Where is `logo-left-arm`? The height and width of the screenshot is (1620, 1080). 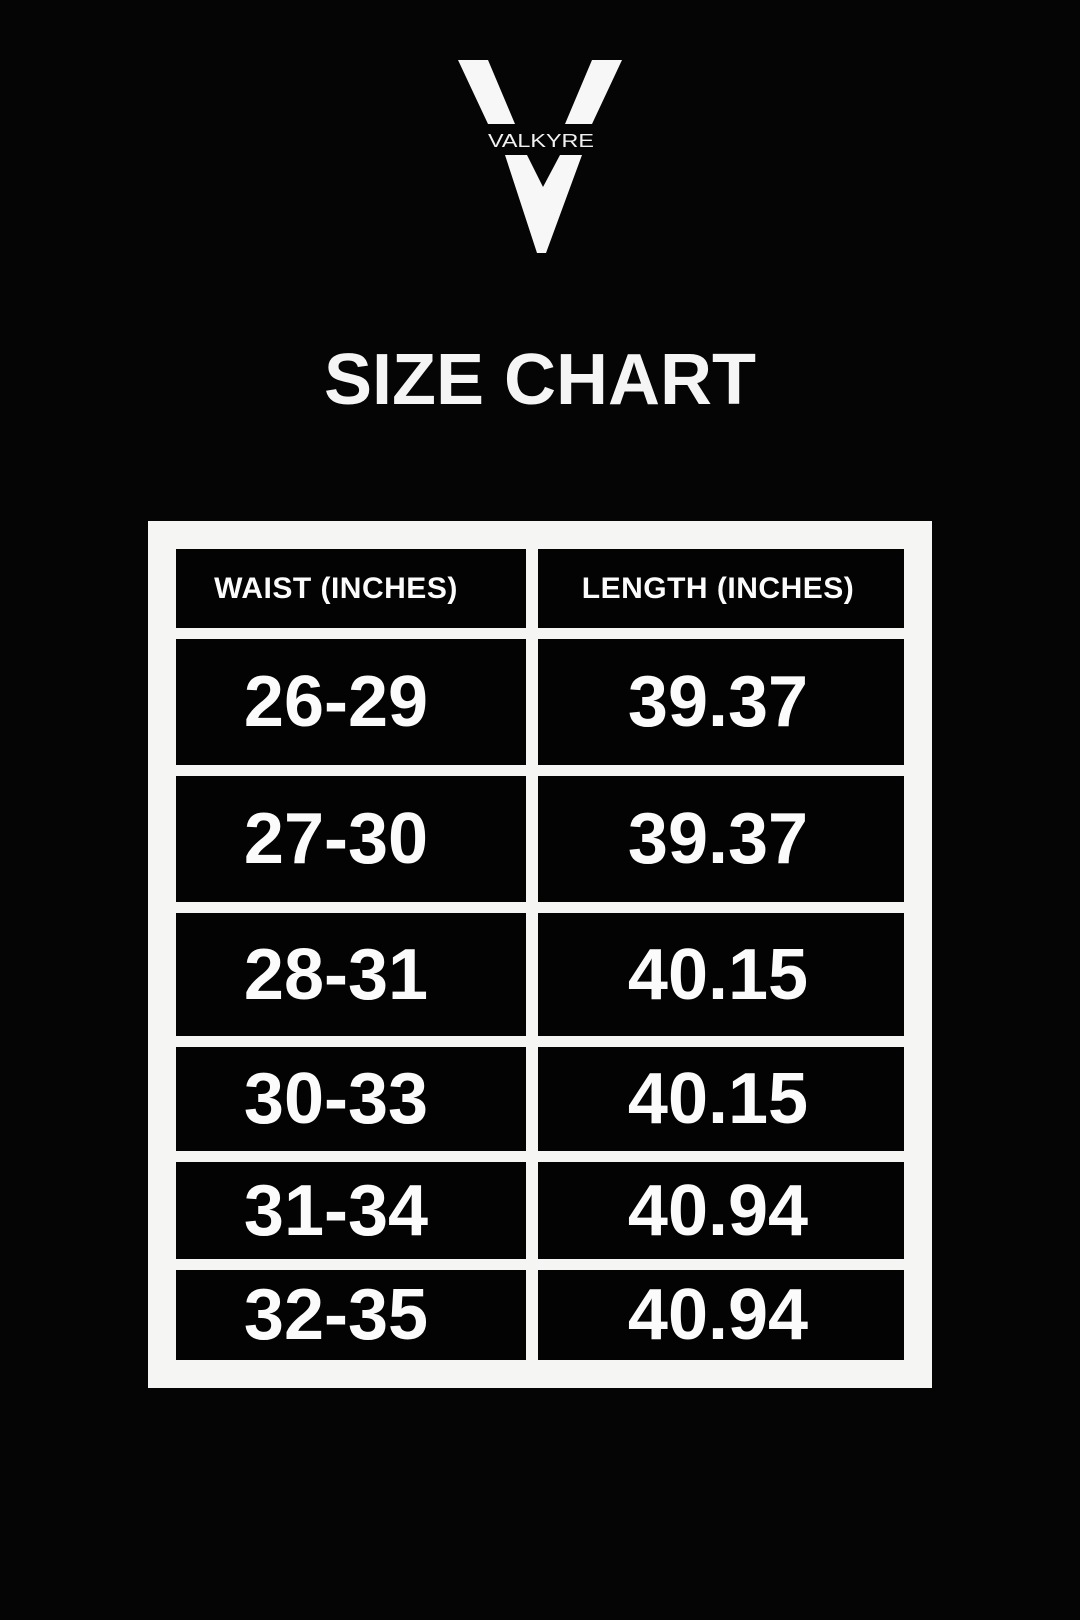 logo-left-arm is located at coordinates (486, 92).